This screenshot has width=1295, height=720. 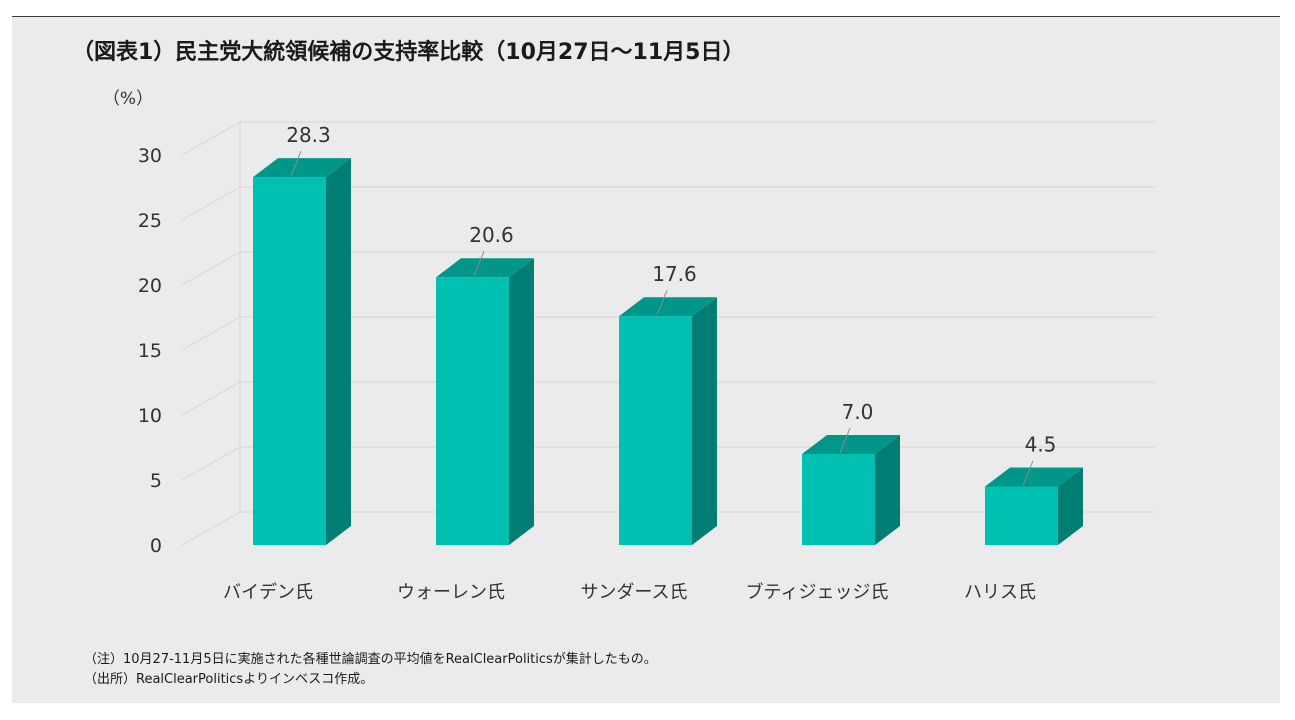 What do you see at coordinates (150, 156) in the screenshot?
I see `y-tick-label: 30` at bounding box center [150, 156].